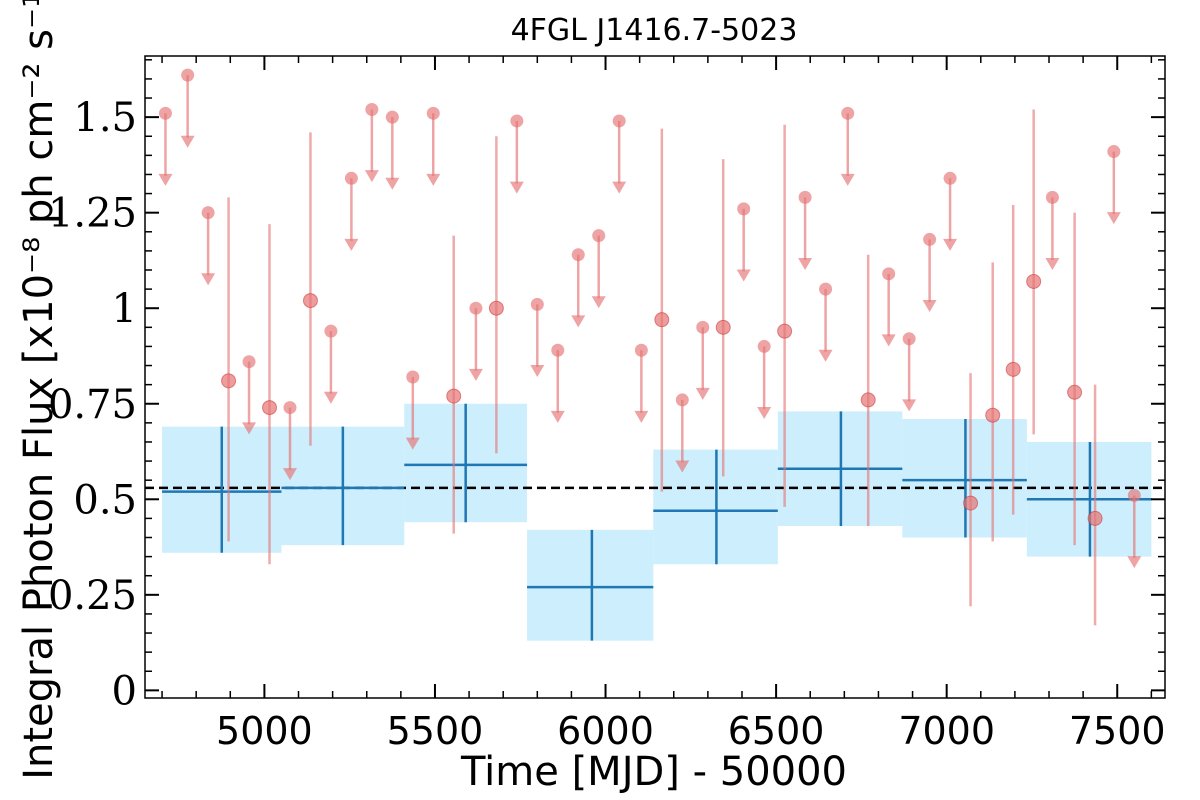  I want to click on y-tick-label: 0.5, so click(105, 500).